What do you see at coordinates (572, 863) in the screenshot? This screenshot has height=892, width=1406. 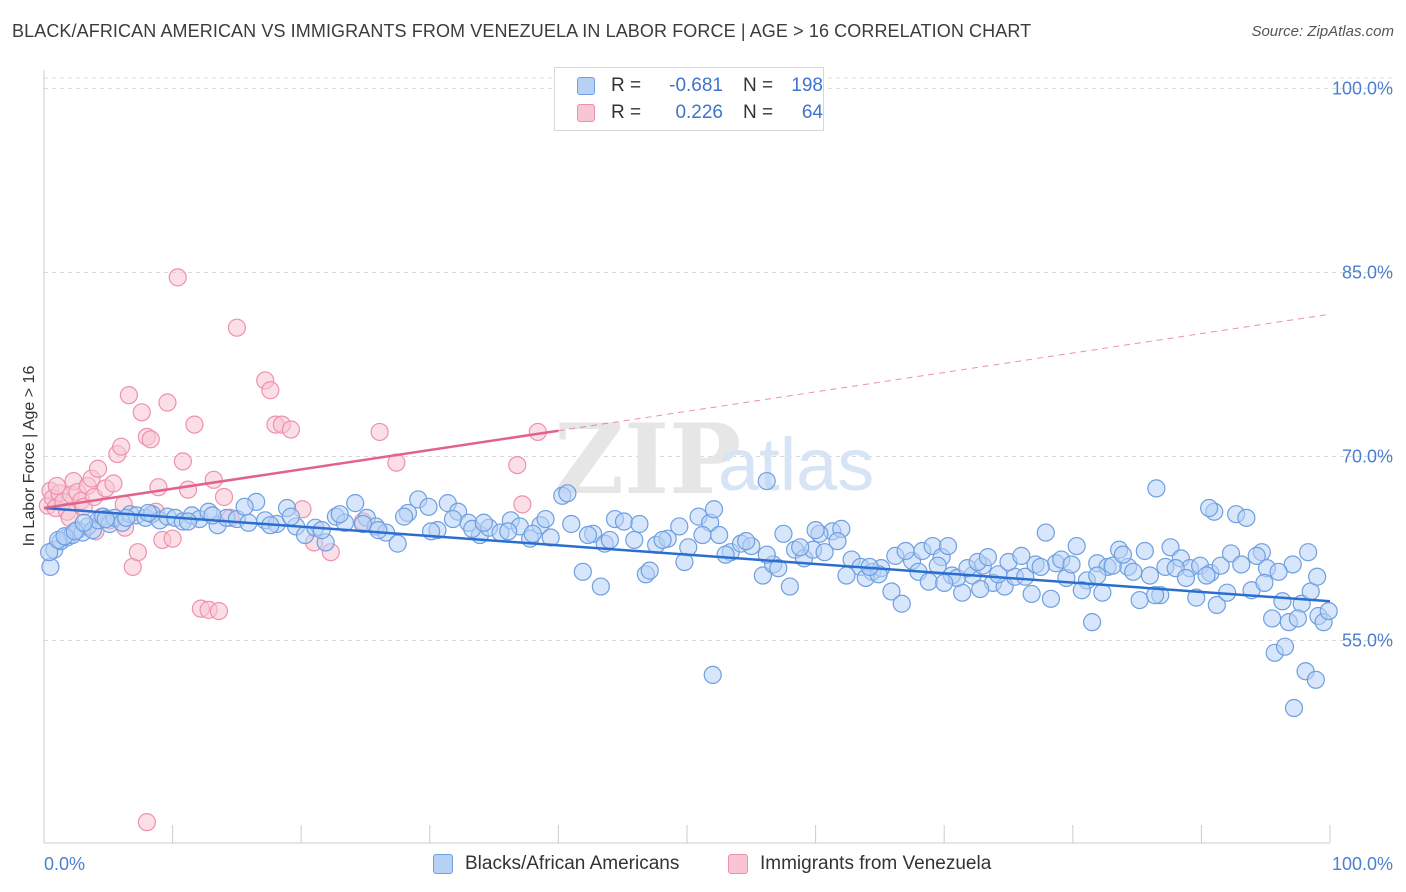 I see `legend-label-black: Blacks/African Americans` at bounding box center [572, 863].